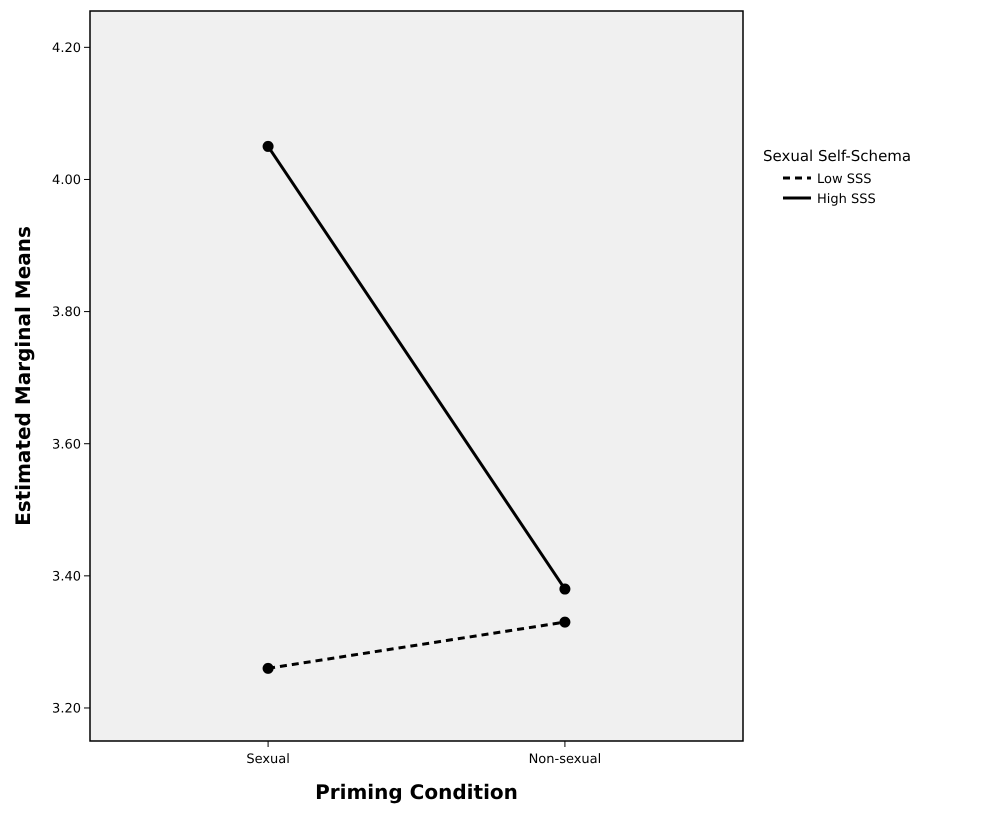 The image size is (983, 820). Describe the element at coordinates (66, 709) in the screenshot. I see `y-tick-label: 3.20` at that location.